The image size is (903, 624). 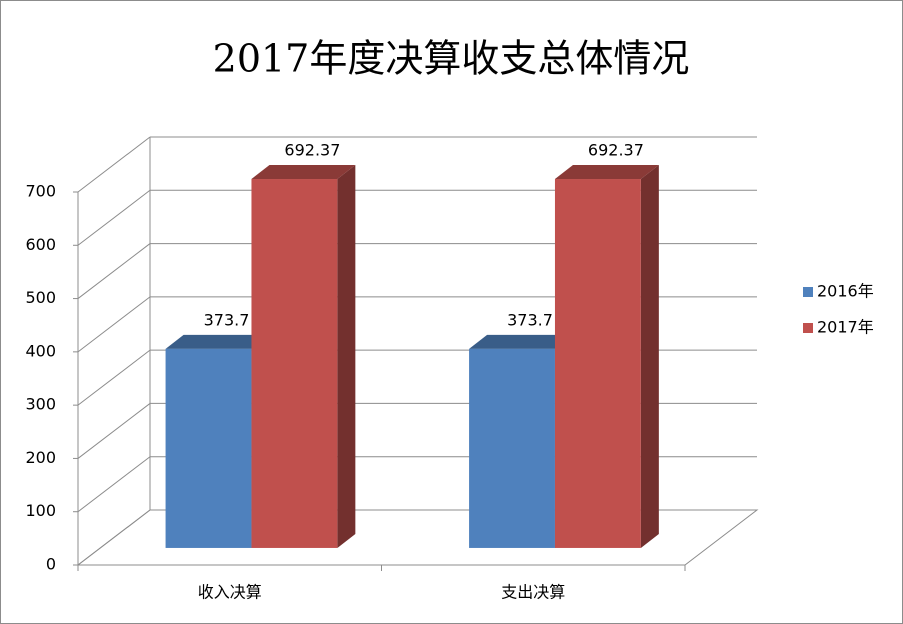 I want to click on chart-title: 2017年度决算收支总体情况, so click(x=451, y=59).